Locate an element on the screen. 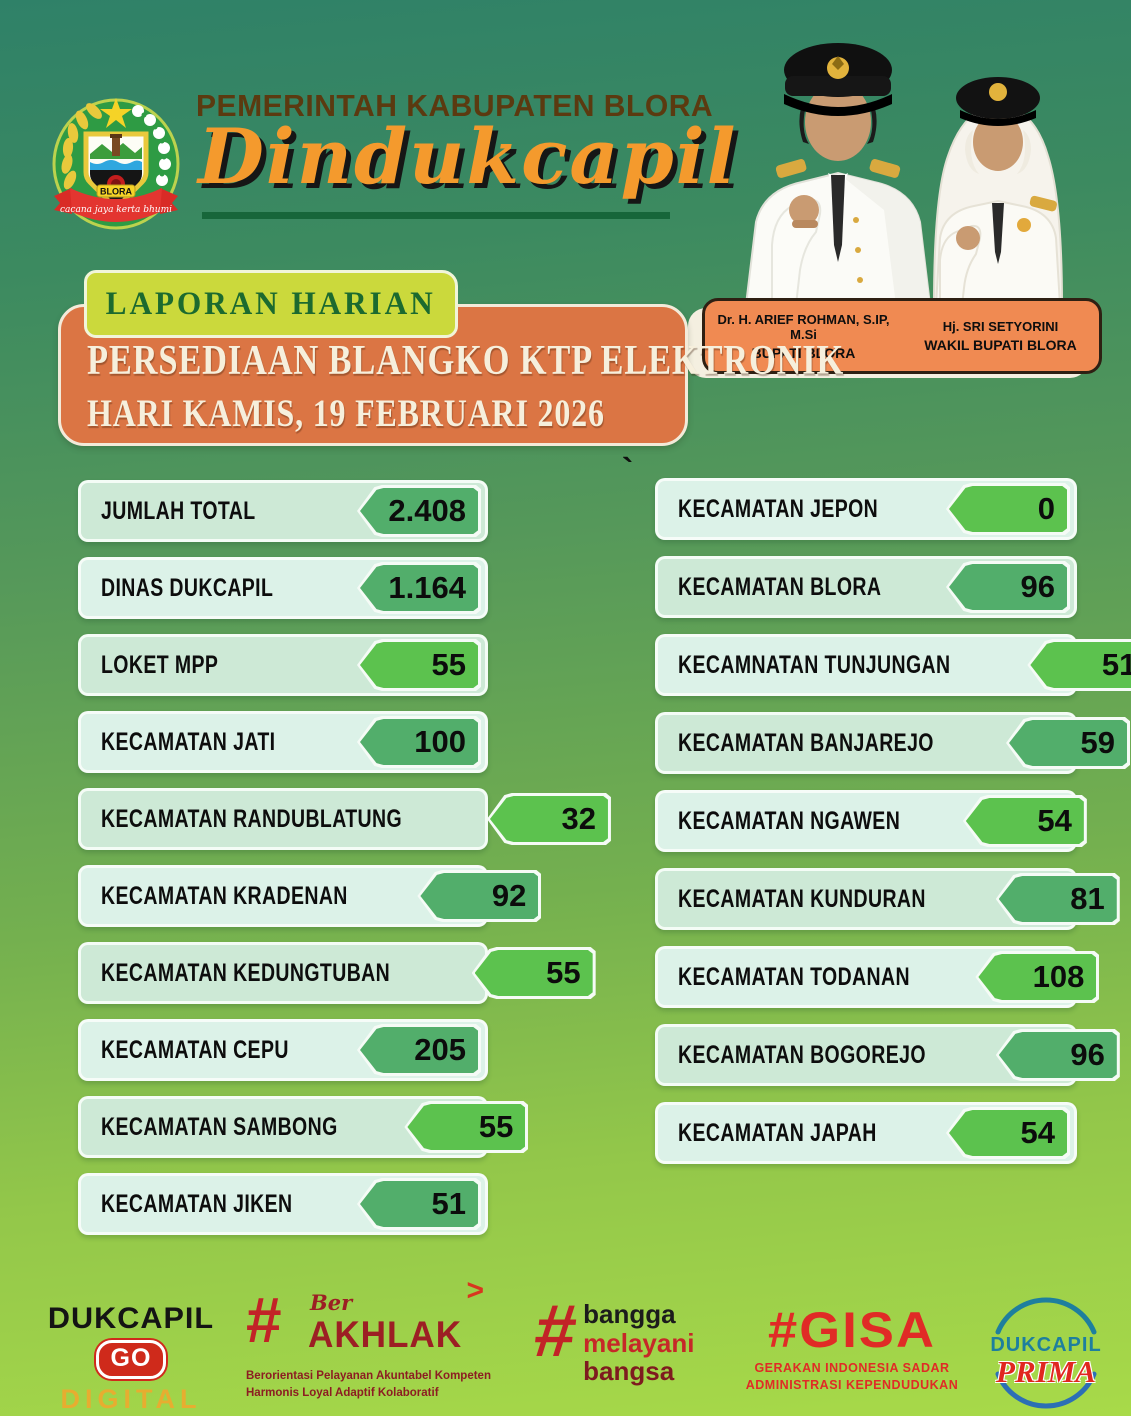 This screenshot has height=1416, width=1131. prima-line2: PRIMA is located at coordinates (1046, 1371).